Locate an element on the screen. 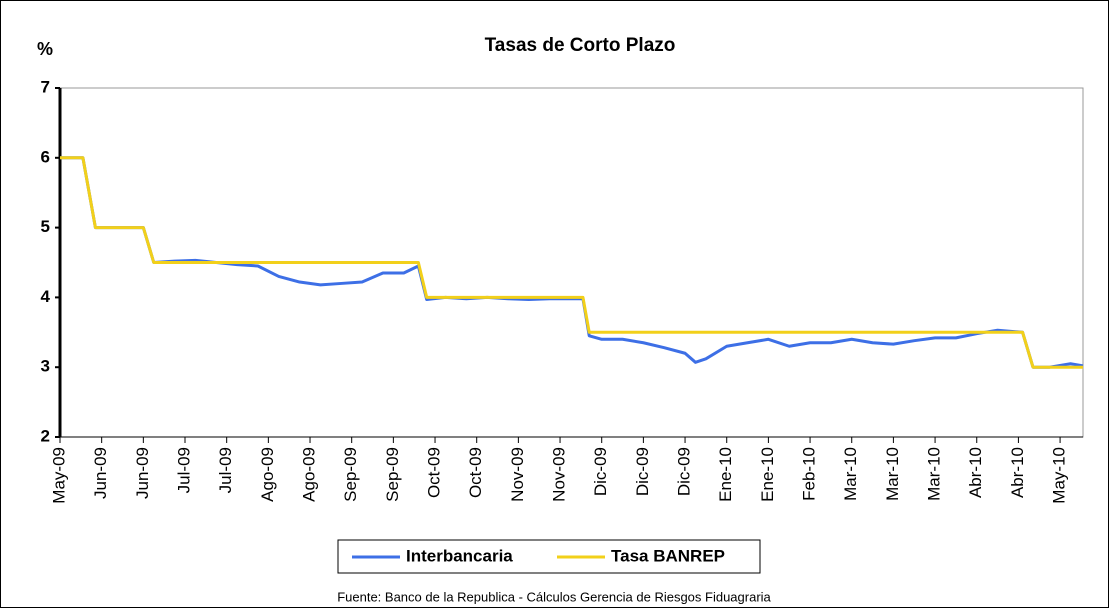 The width and height of the screenshot is (1109, 608). legend-box is located at coordinates (549, 556).